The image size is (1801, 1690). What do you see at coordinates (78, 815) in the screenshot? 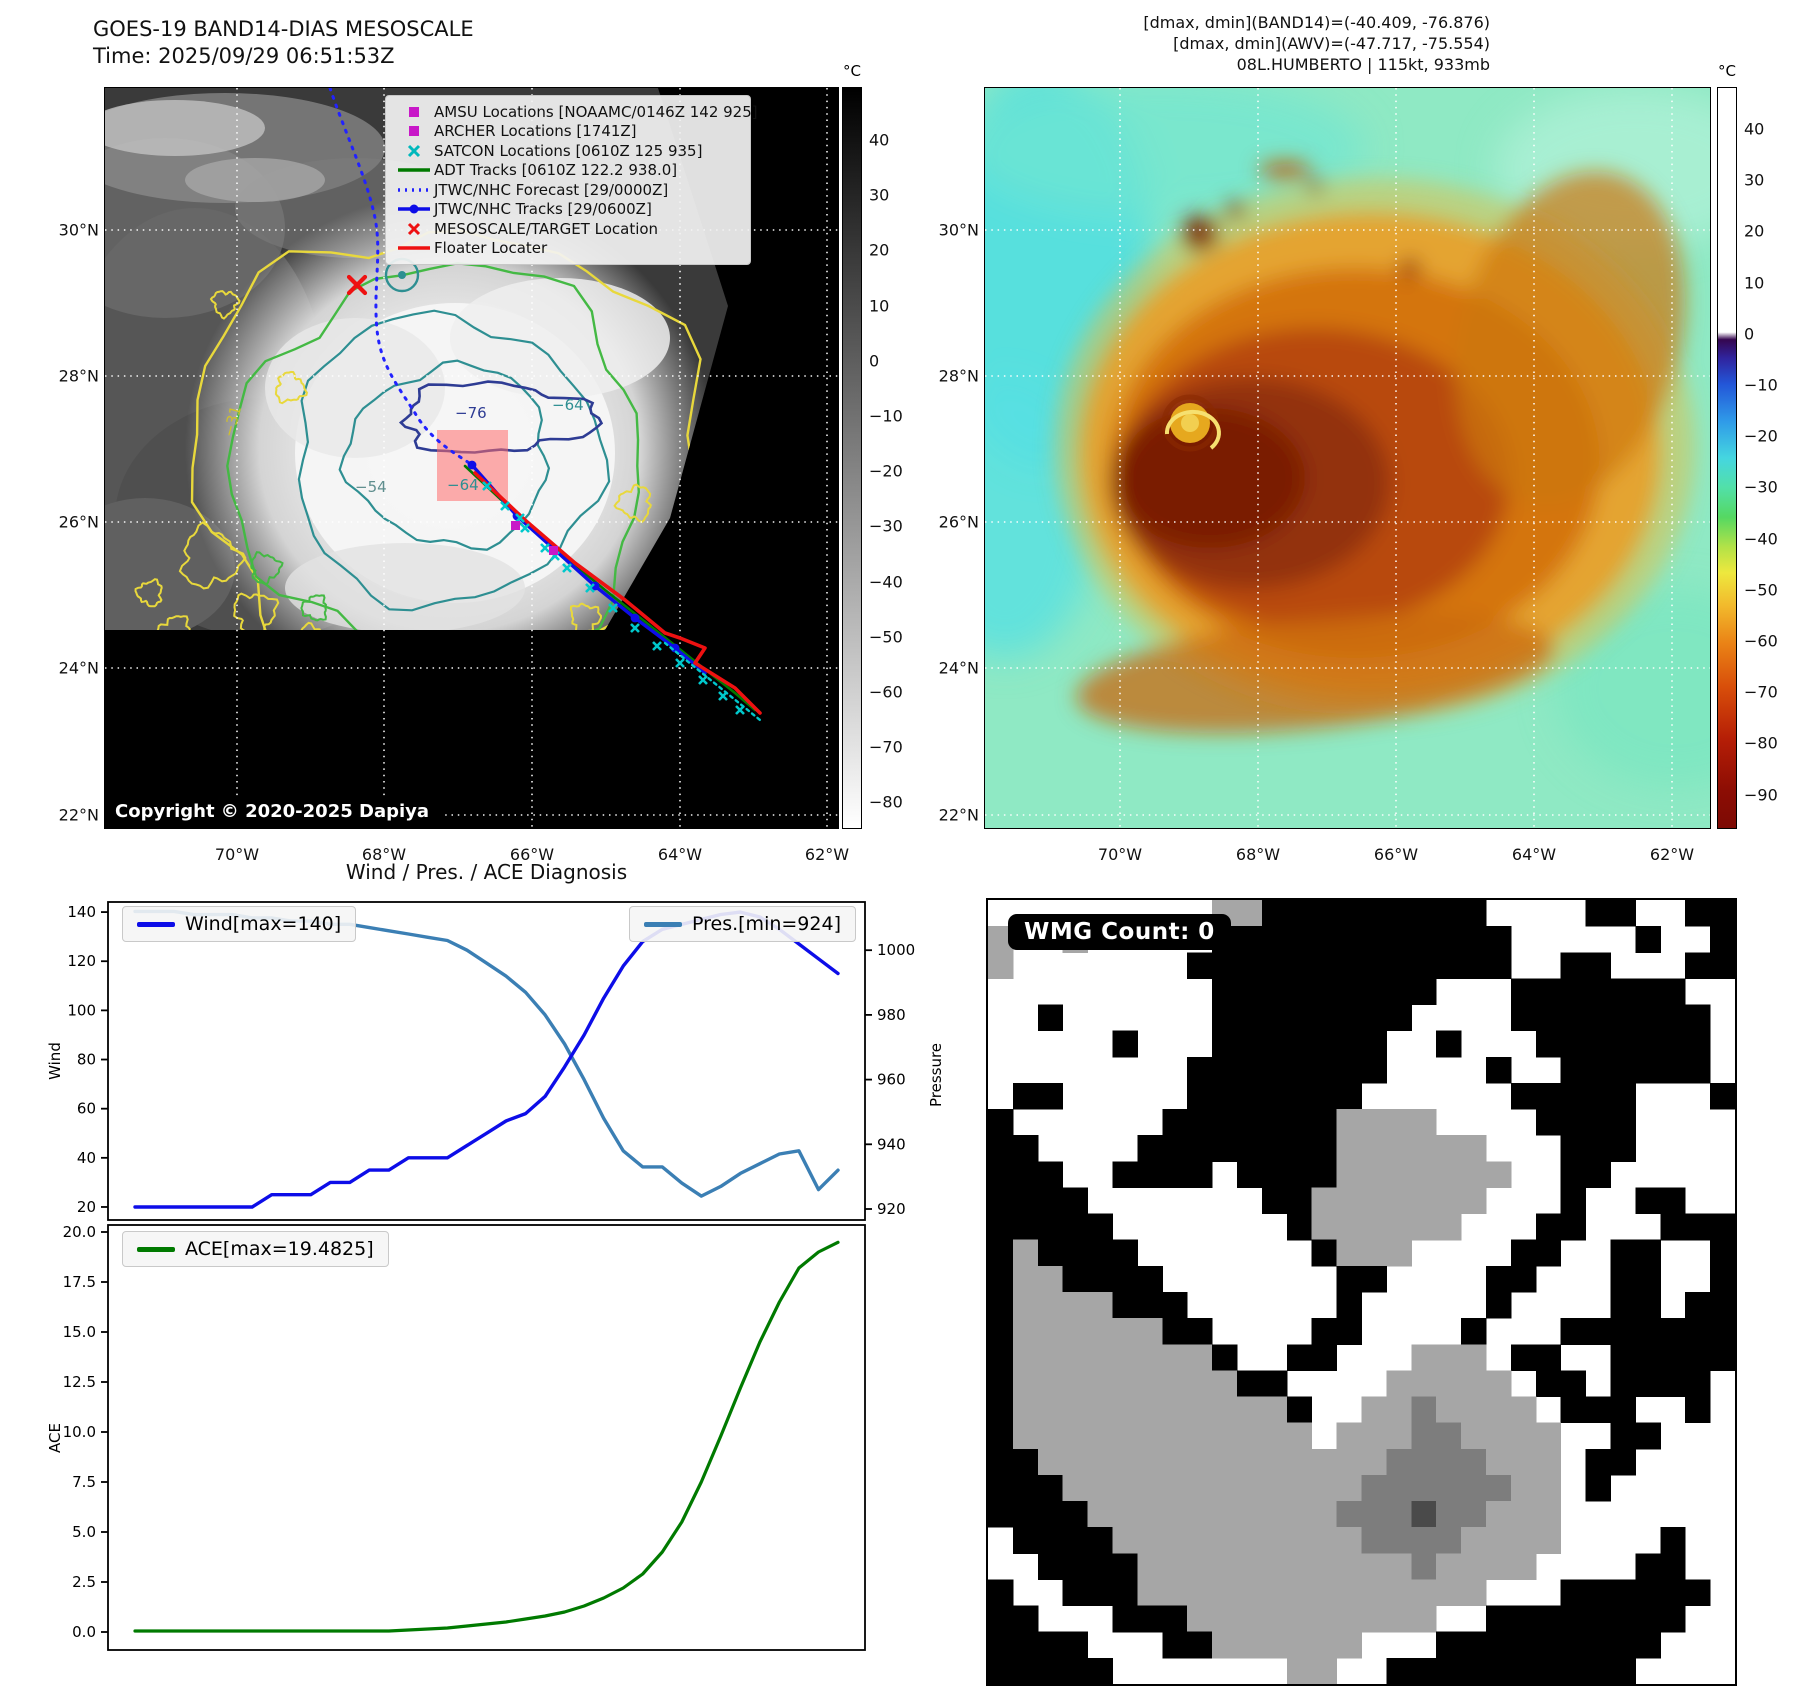
I see `band14-lat-tick: 22°N` at bounding box center [78, 815].